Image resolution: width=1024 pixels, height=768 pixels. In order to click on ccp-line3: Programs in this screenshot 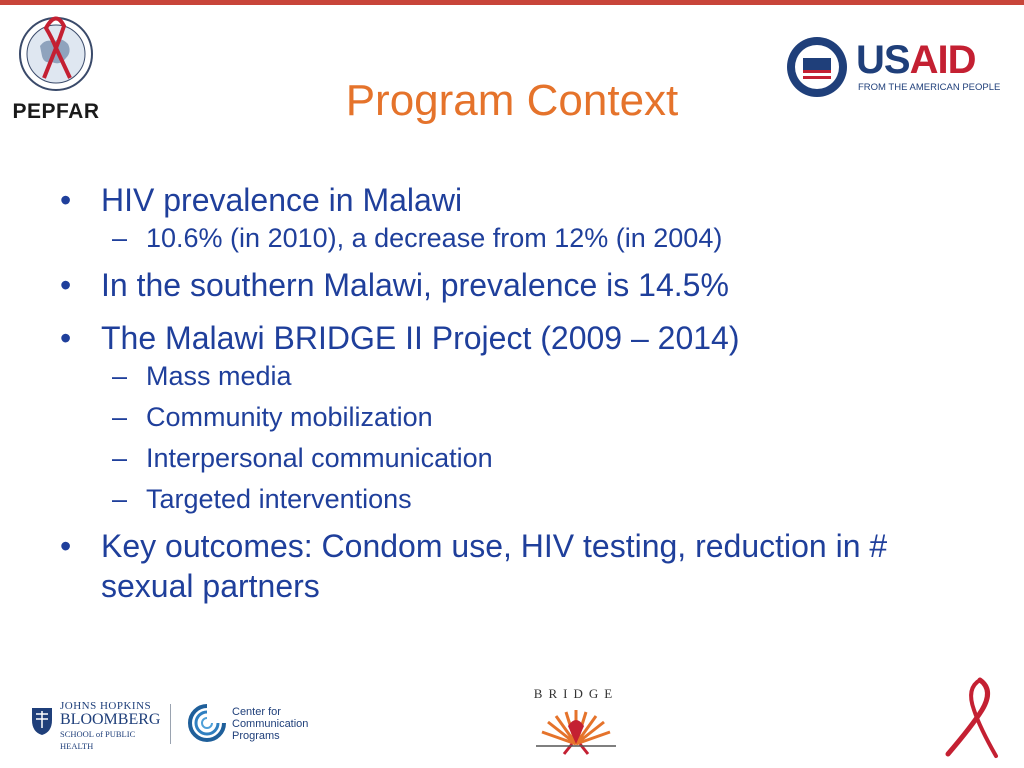, I will do `click(256, 736)`.